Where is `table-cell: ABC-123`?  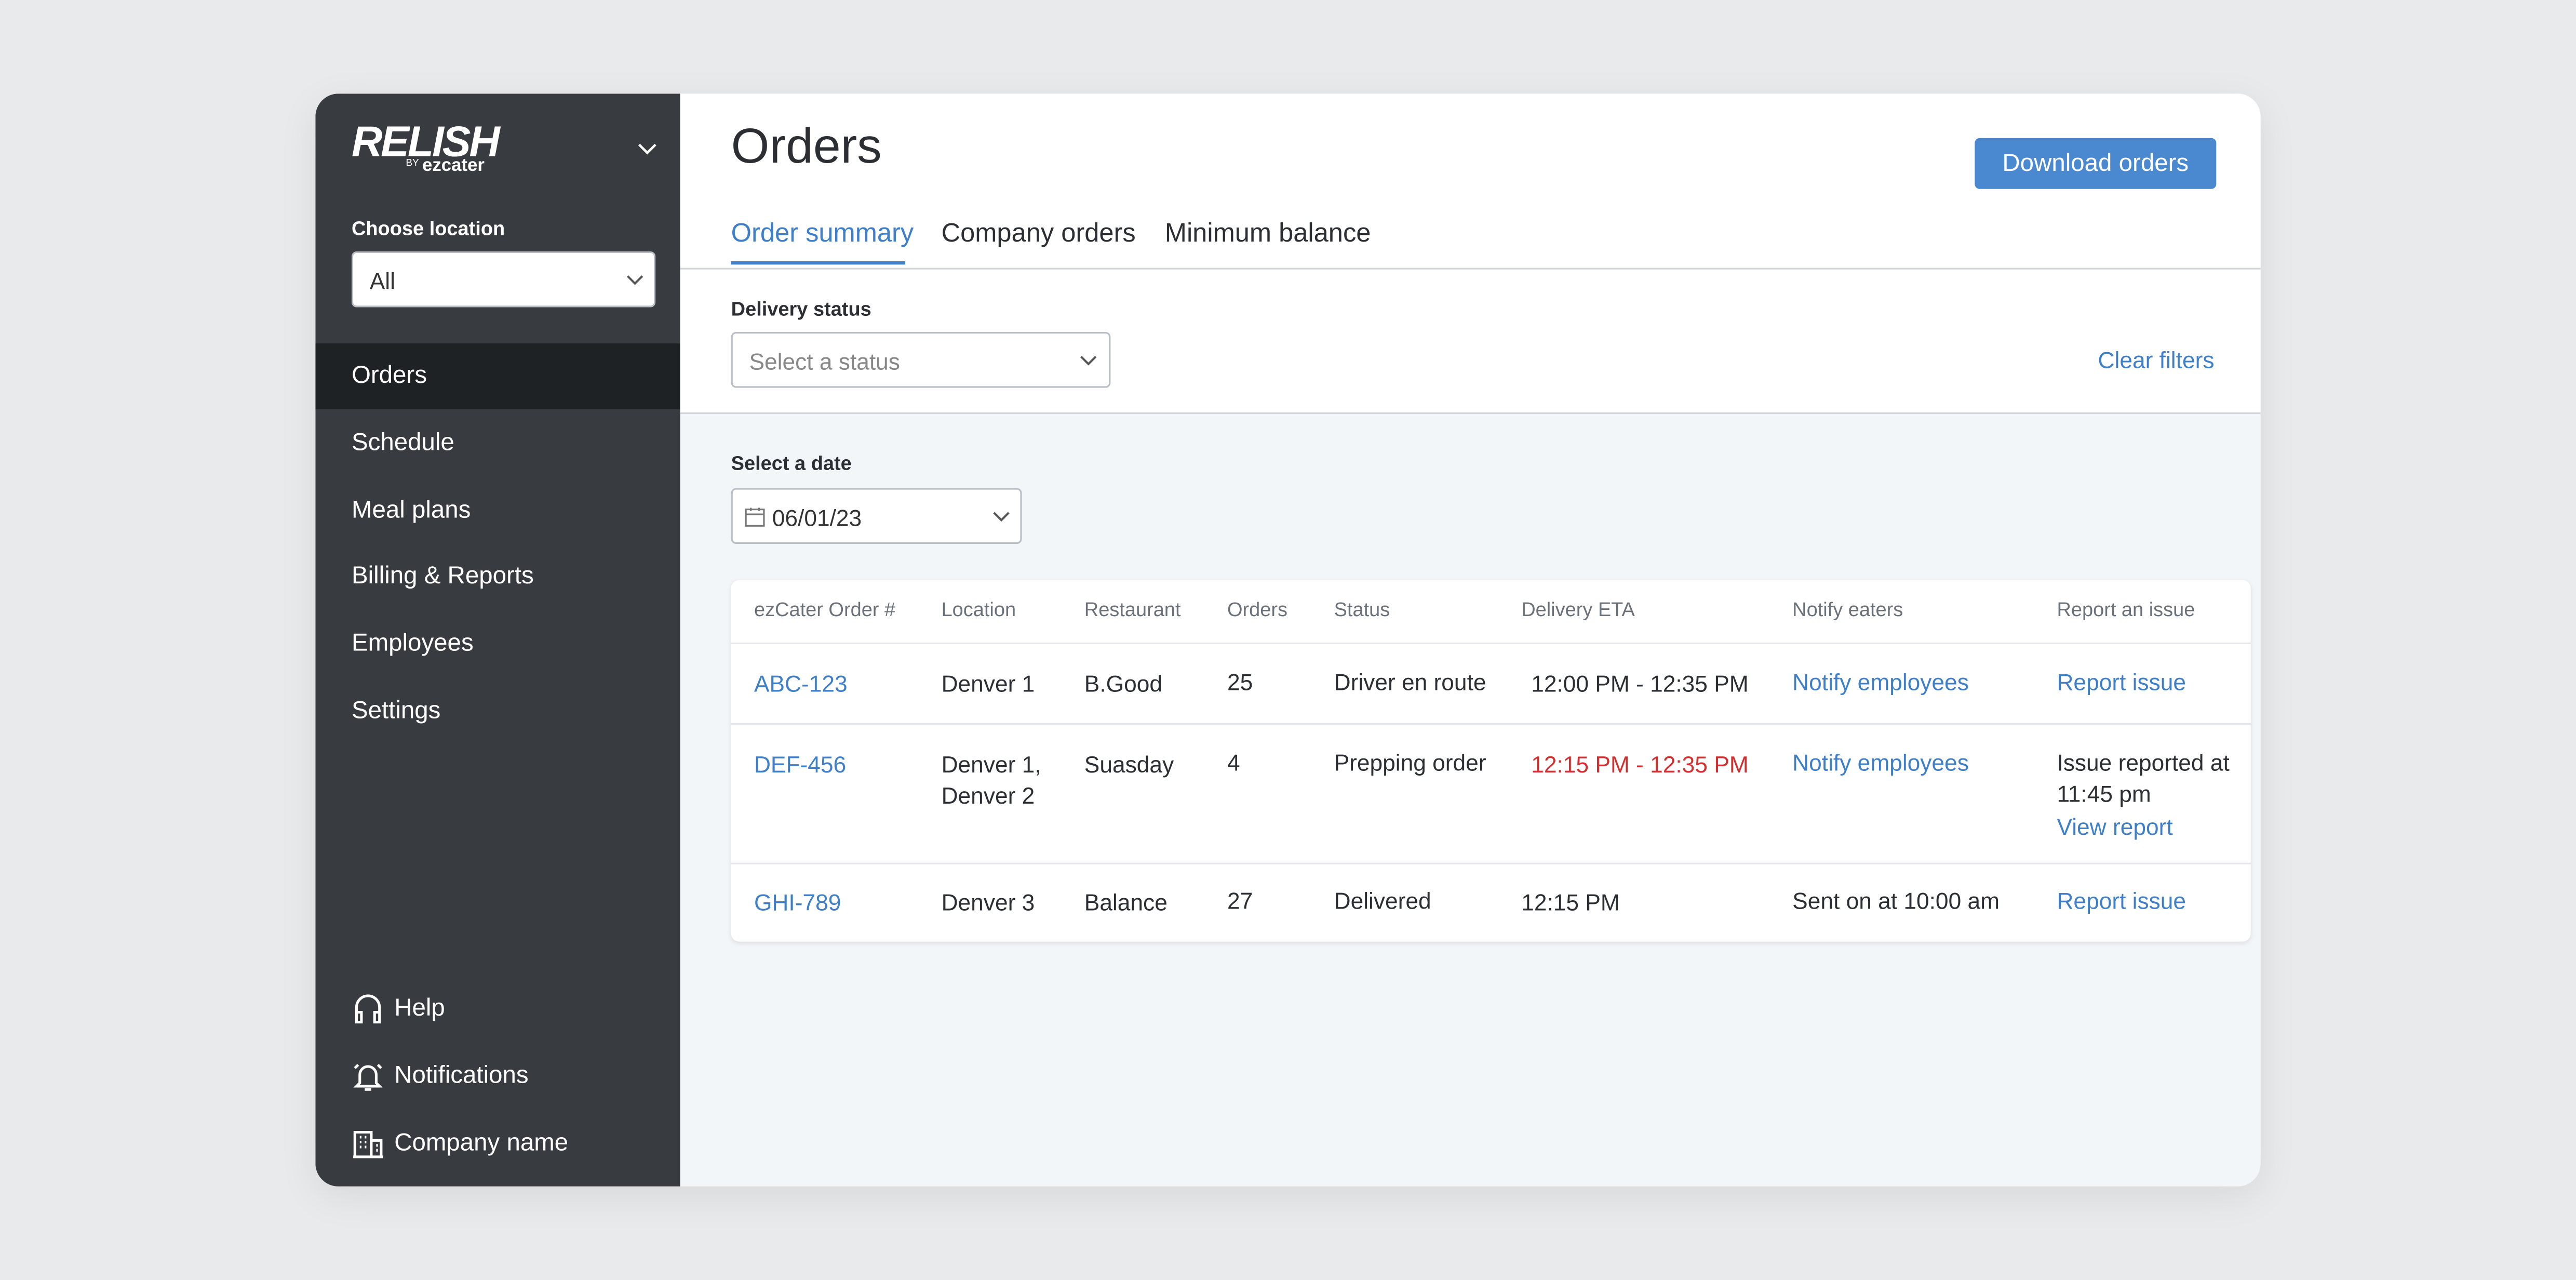
table-cell: ABC-123 is located at coordinates (801, 683).